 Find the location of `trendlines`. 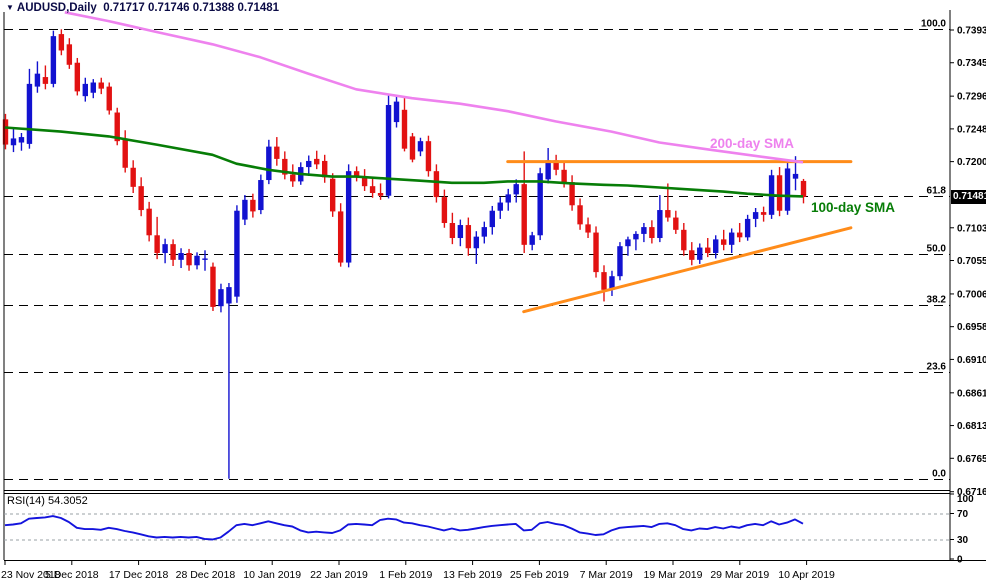

trendlines is located at coordinates (679, 237).